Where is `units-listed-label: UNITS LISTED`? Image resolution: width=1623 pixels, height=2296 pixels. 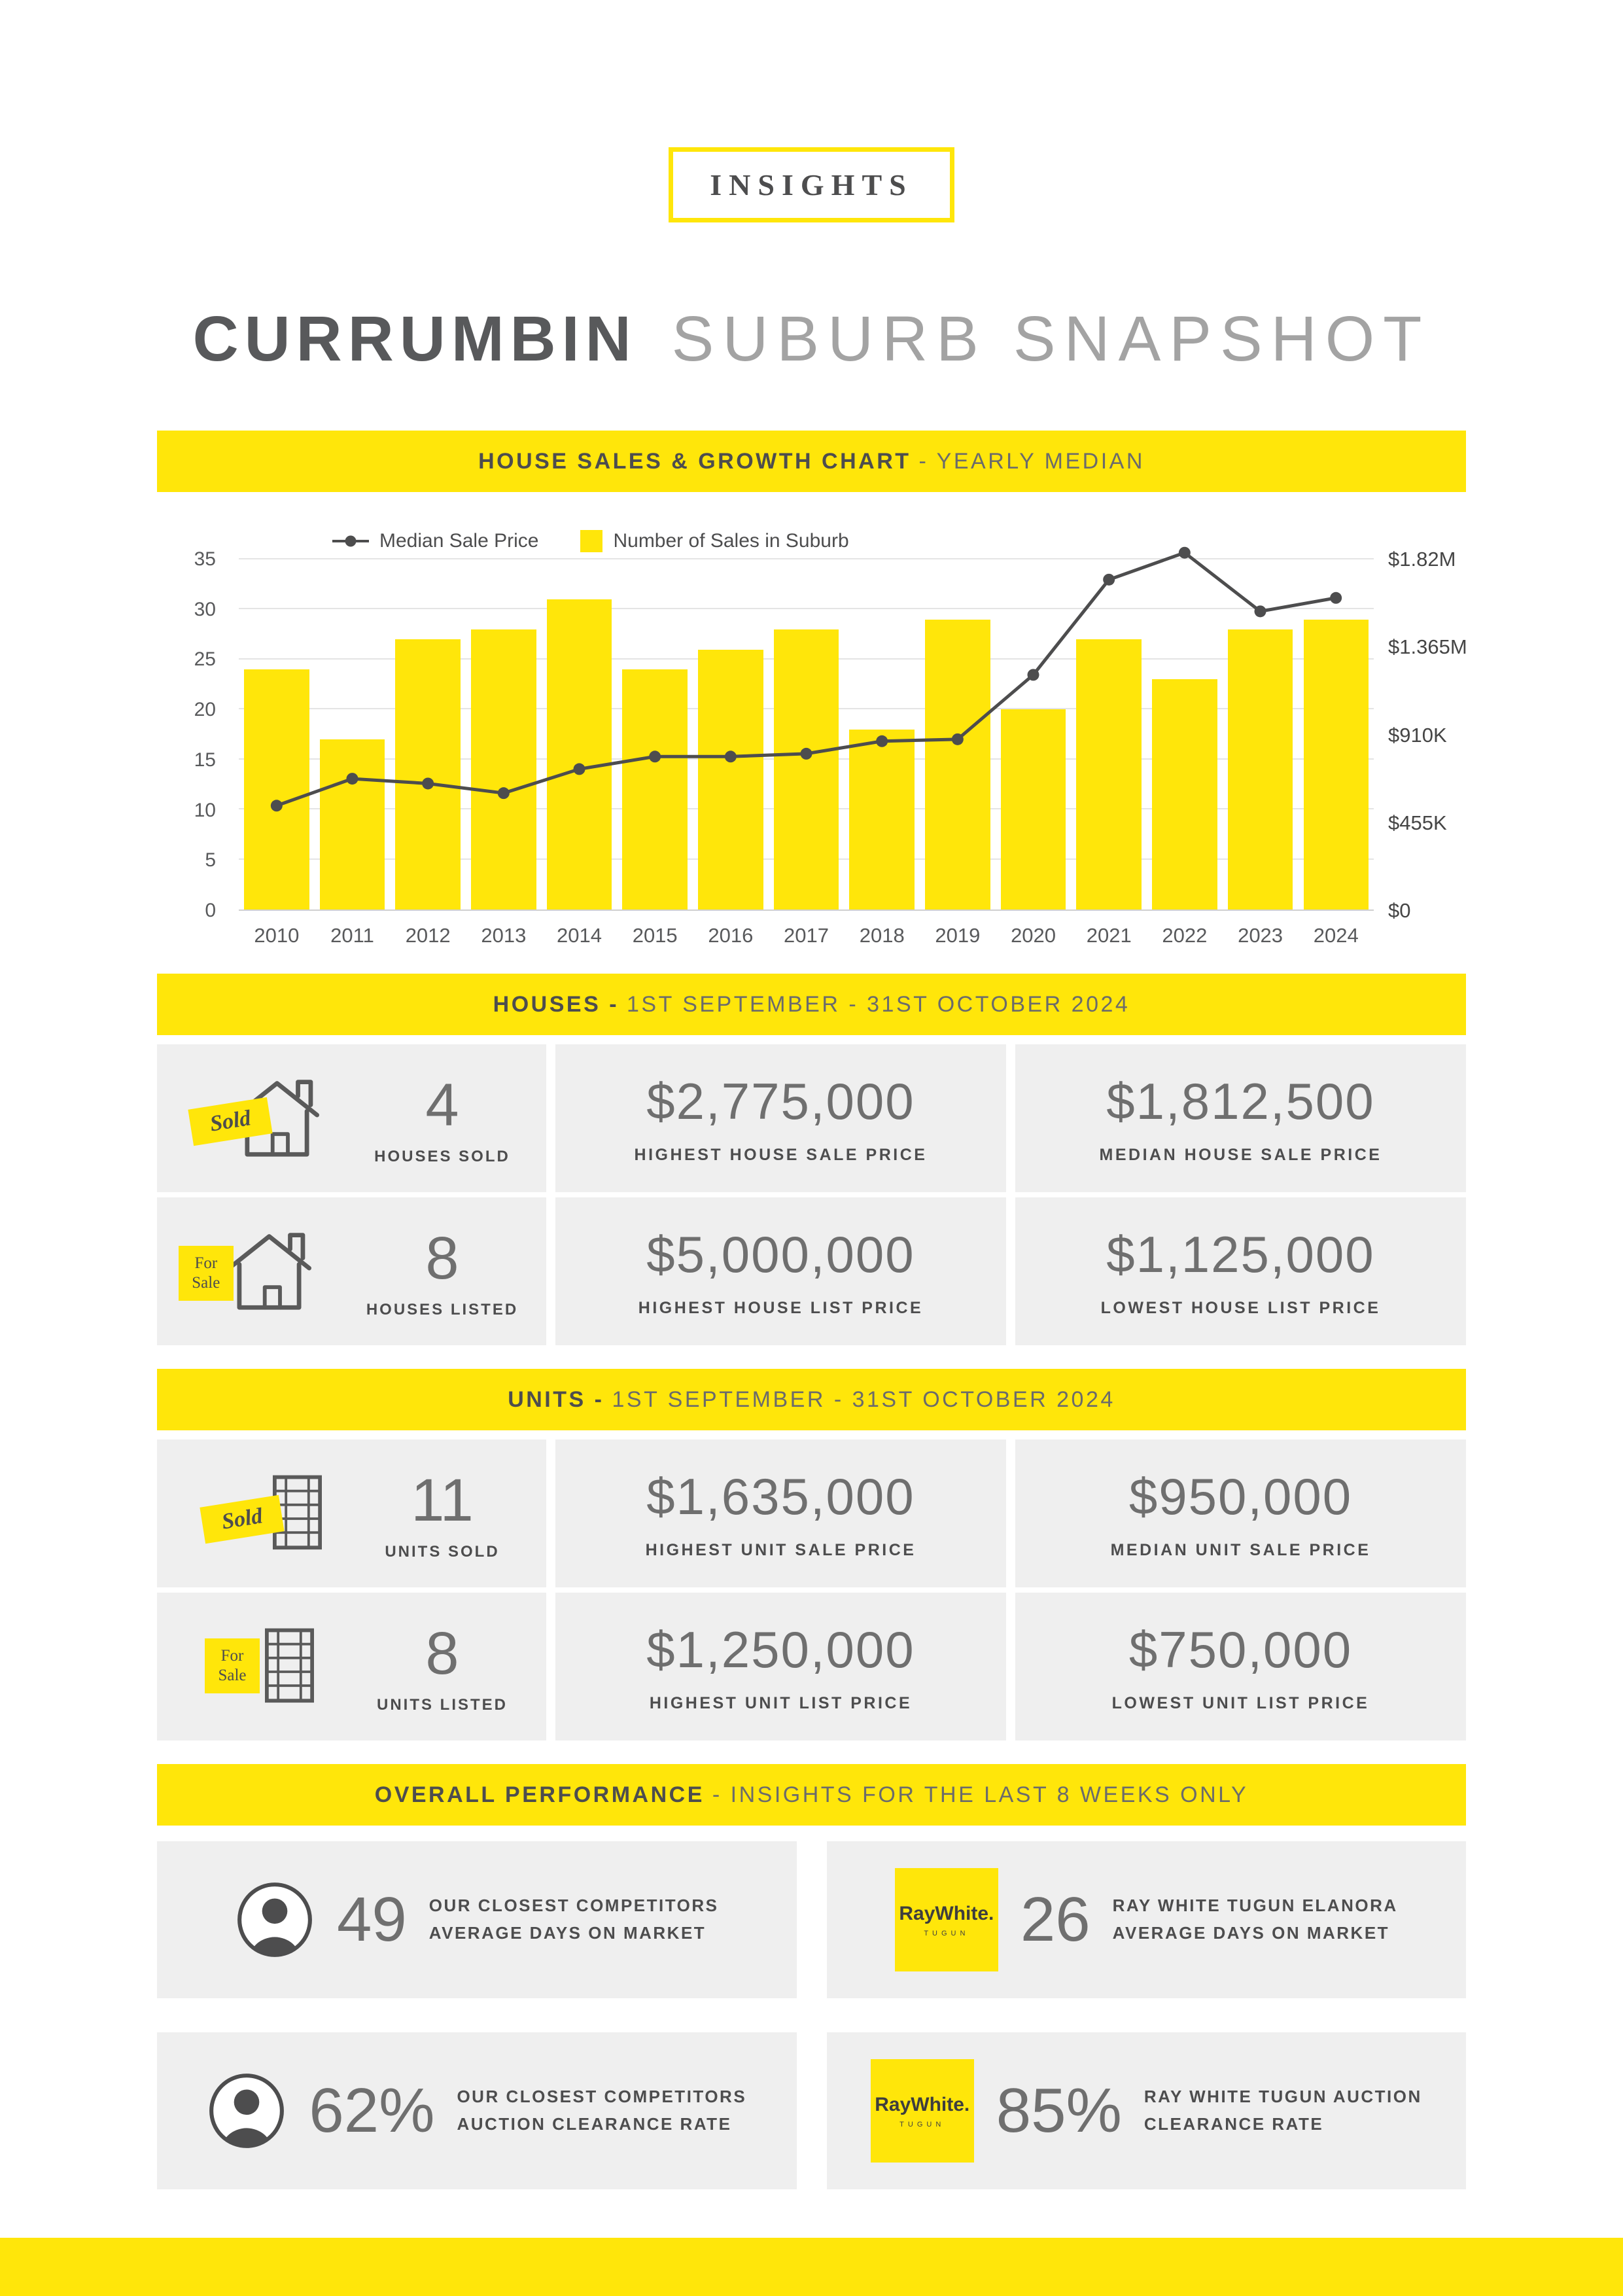 units-listed-label: UNITS LISTED is located at coordinates (442, 1705).